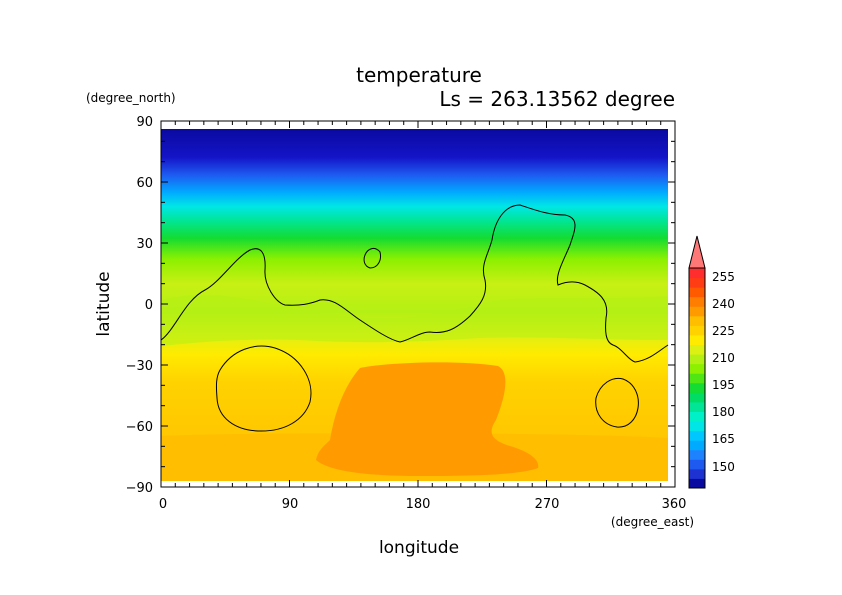  Describe the element at coordinates (723, 412) in the screenshot. I see `colorbar-label: 180` at that location.